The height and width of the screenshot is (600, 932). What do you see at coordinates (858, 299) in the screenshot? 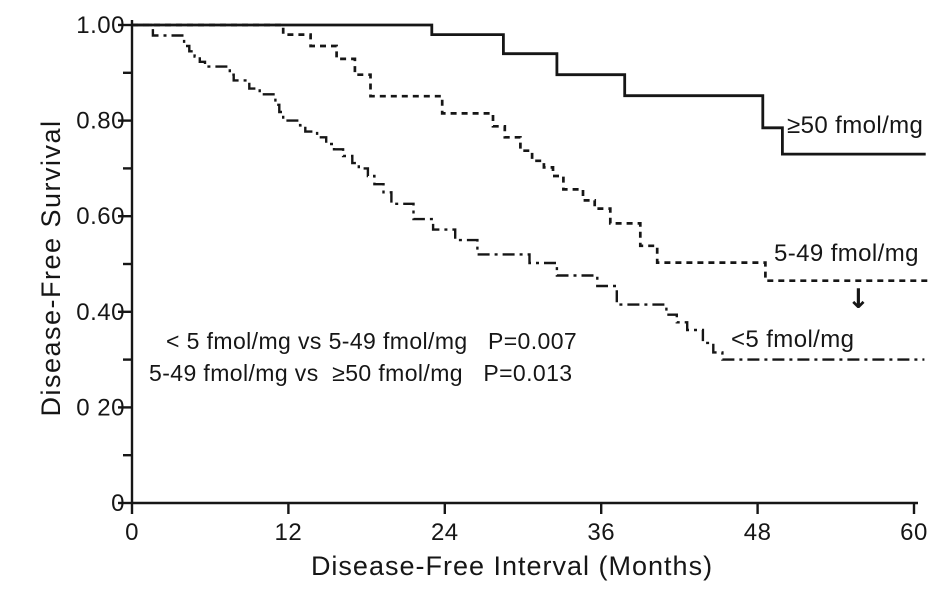
I see `down-arrow-icon: ↓` at bounding box center [858, 299].